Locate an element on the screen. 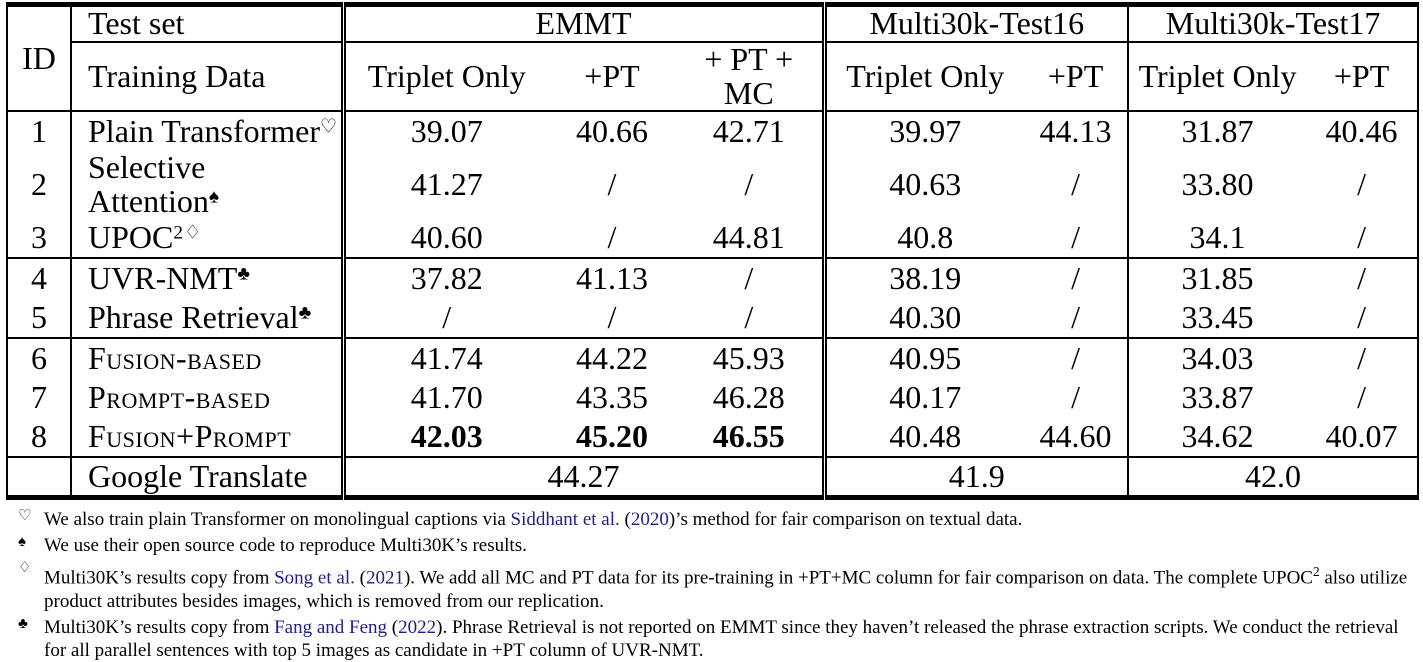 Image resolution: width=1423 pixels, height=662 pixels. col-header-training-data: Training Data is located at coordinates (208, 76).